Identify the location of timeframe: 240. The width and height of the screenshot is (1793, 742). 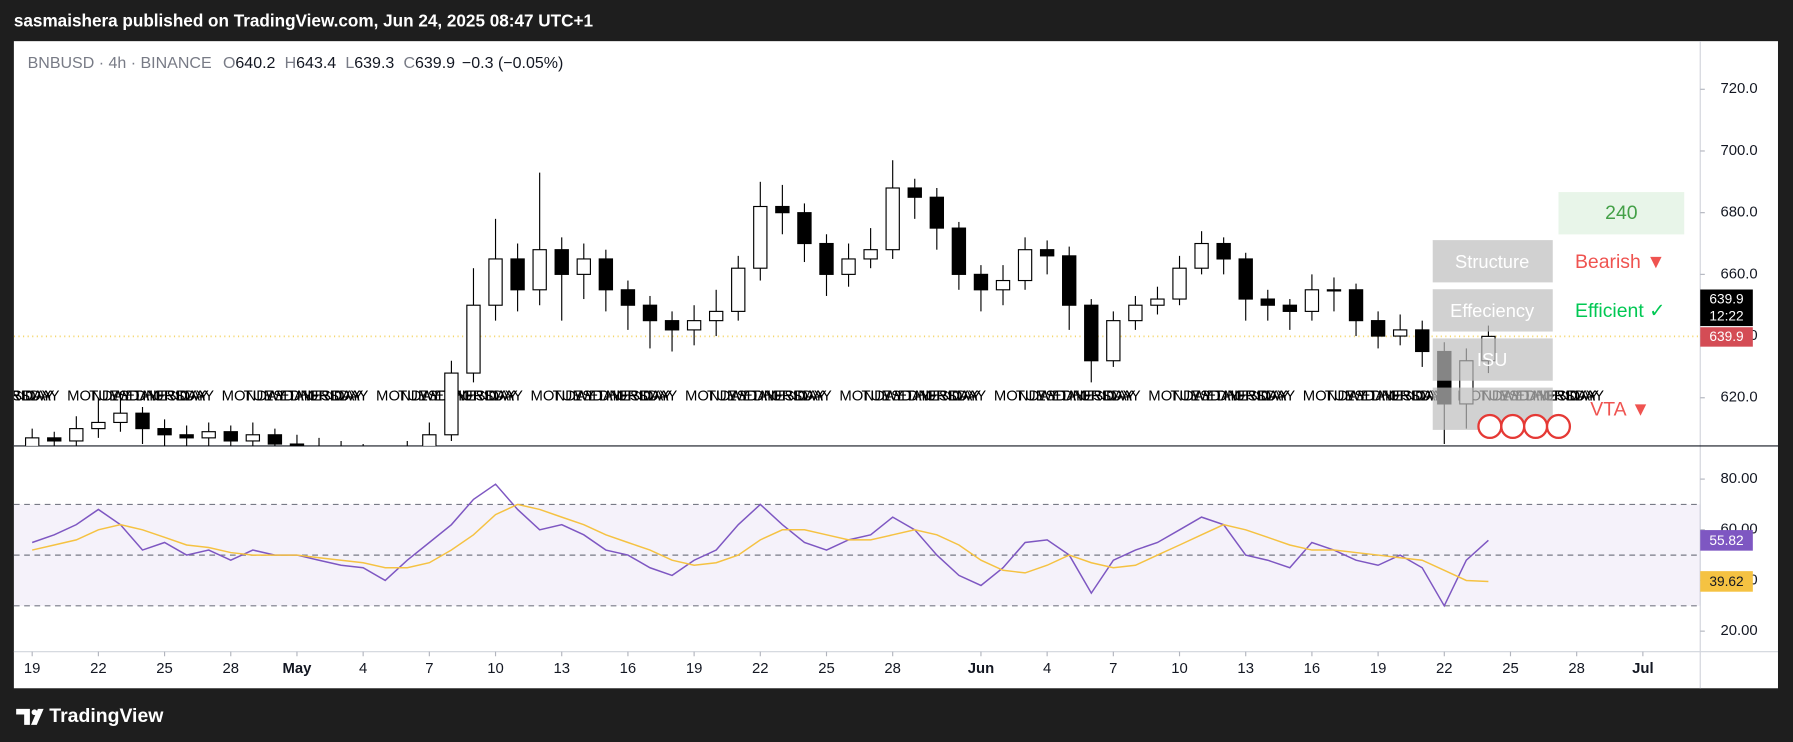
(1621, 213).